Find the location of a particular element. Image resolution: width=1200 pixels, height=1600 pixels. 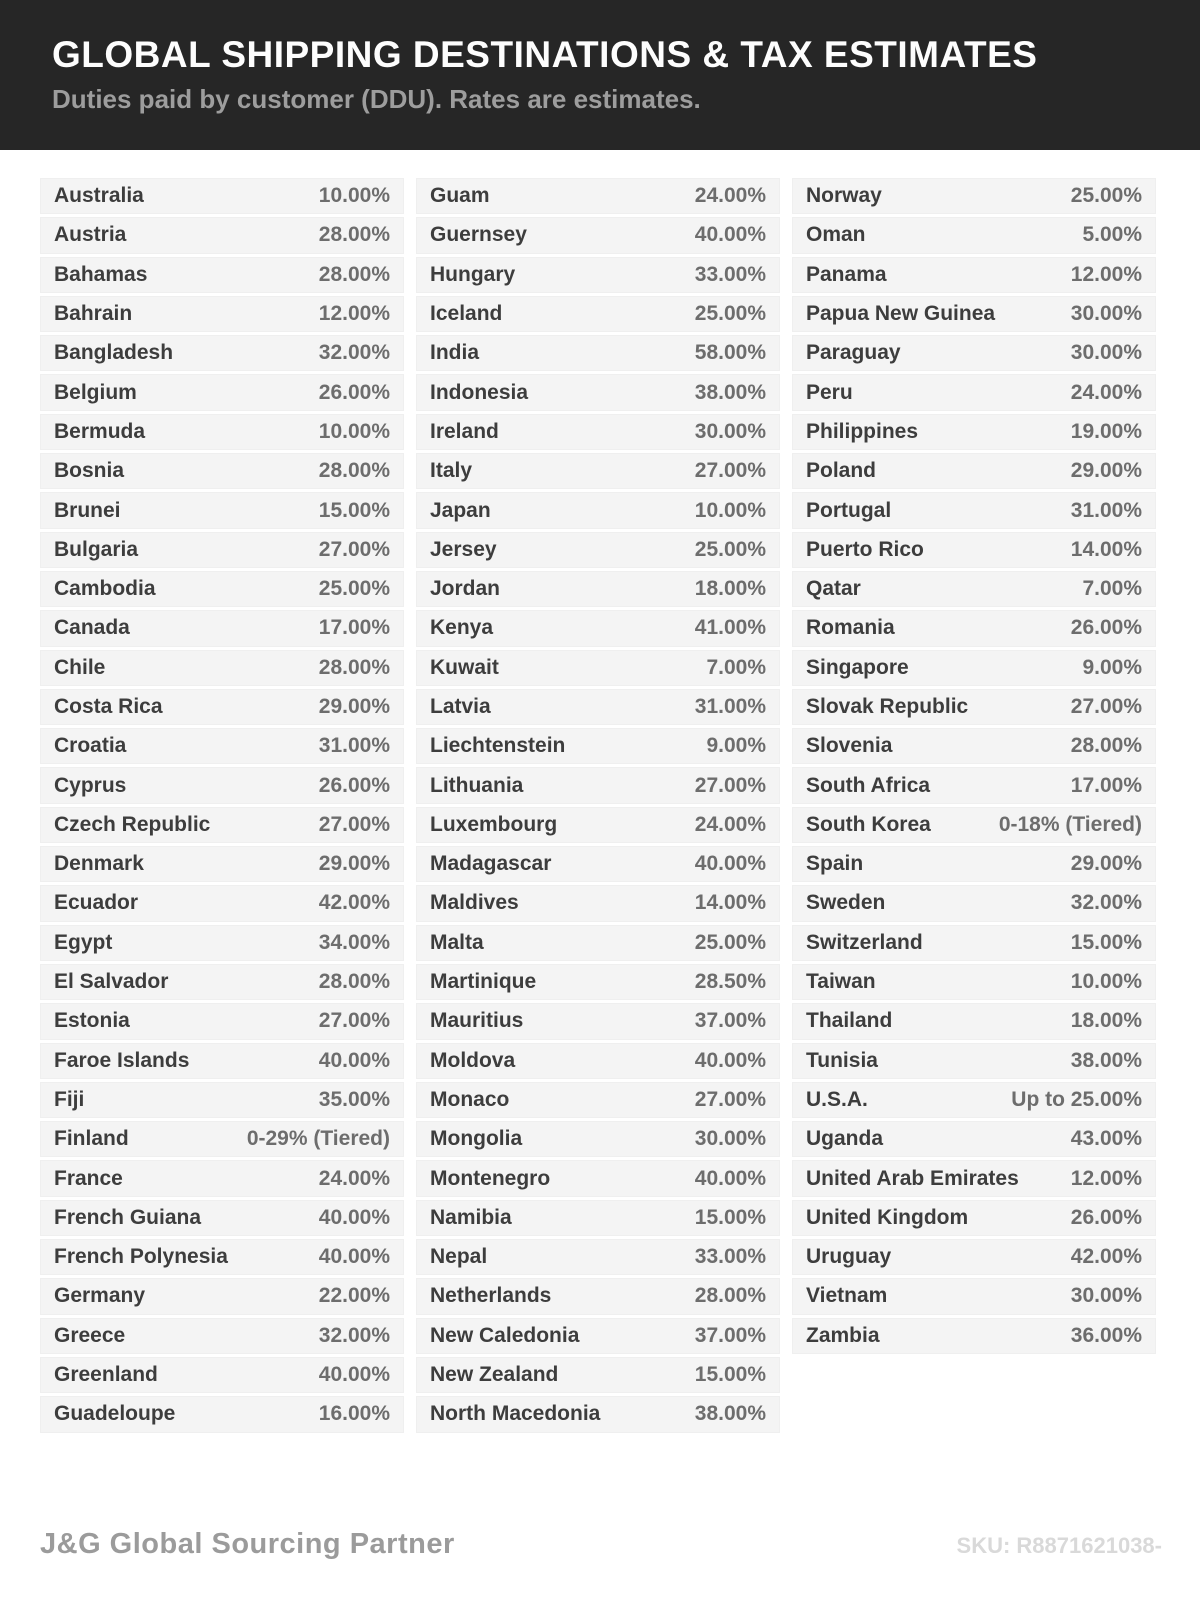

country-name: Madagascar is located at coordinates (491, 864).